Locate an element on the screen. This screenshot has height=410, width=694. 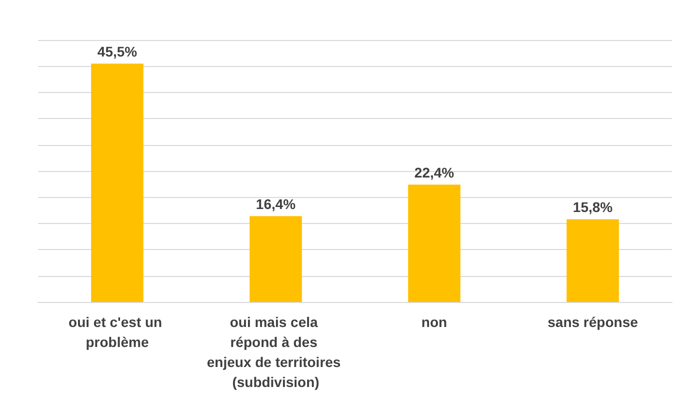
data-label: 45,5% is located at coordinates (117, 52).